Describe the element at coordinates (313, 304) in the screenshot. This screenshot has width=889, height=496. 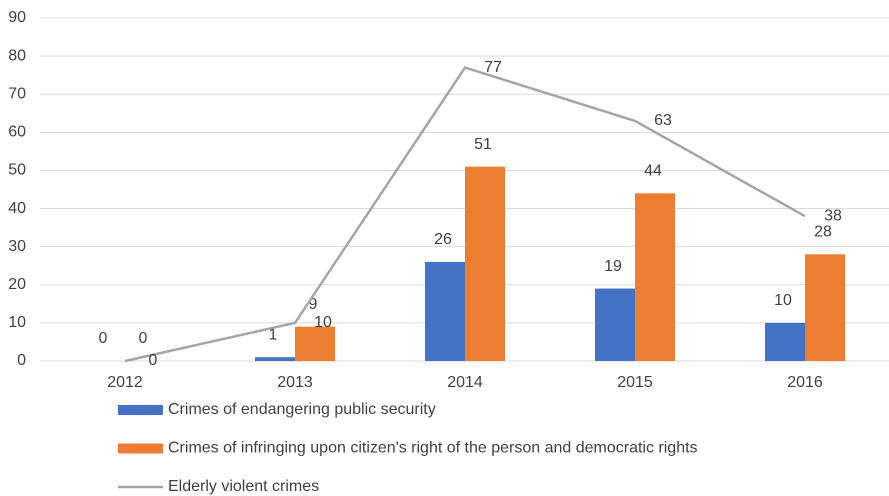
I see `data-label: 9` at that location.